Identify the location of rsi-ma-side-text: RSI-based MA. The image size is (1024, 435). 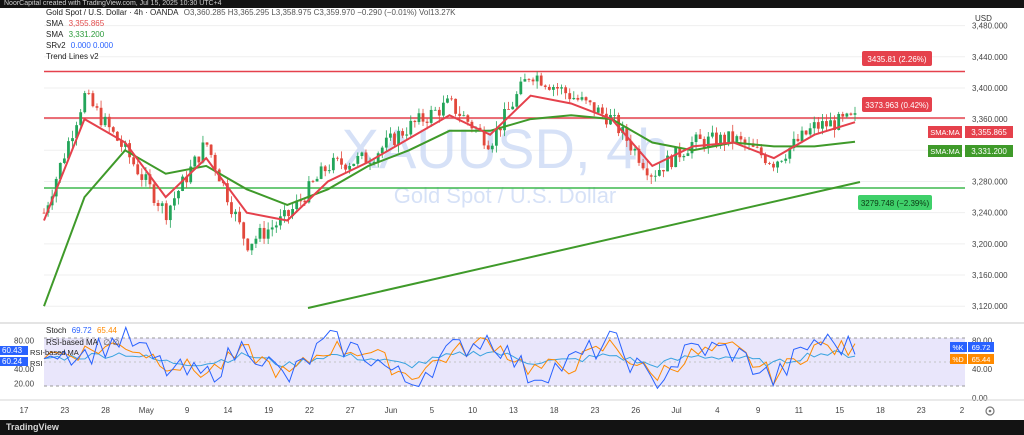
(54, 352).